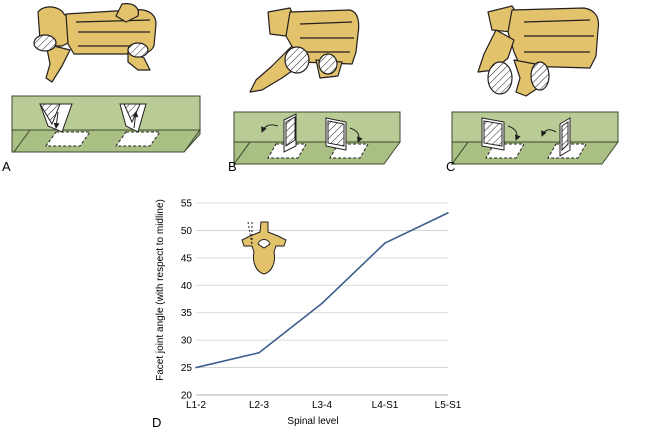  Describe the element at coordinates (448, 405) in the screenshot. I see `x-tick-label: L5-S1` at that location.